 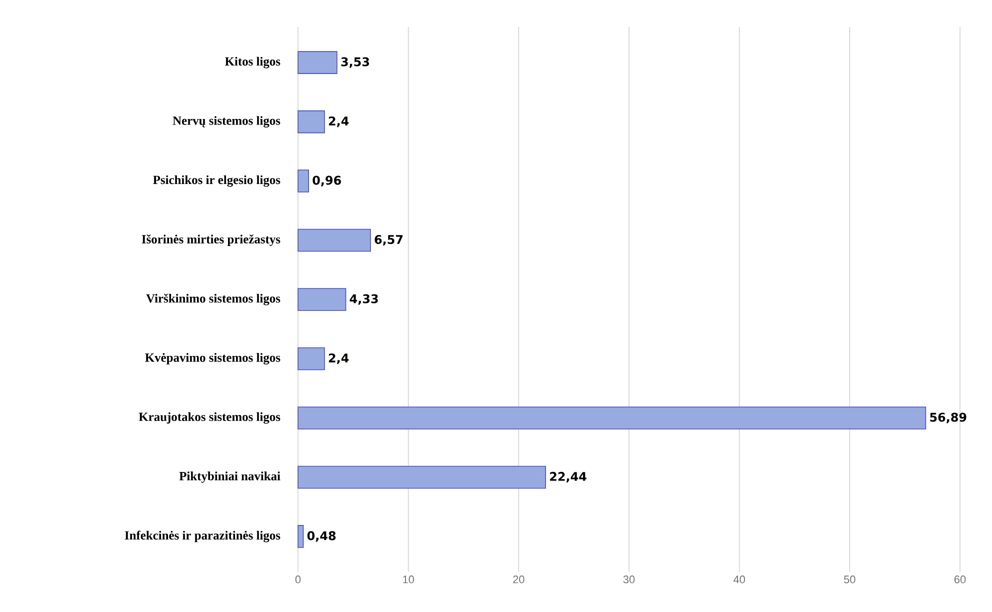 What do you see at coordinates (229, 477) in the screenshot?
I see `y-tick-label: Piktybiniai navikai` at bounding box center [229, 477].